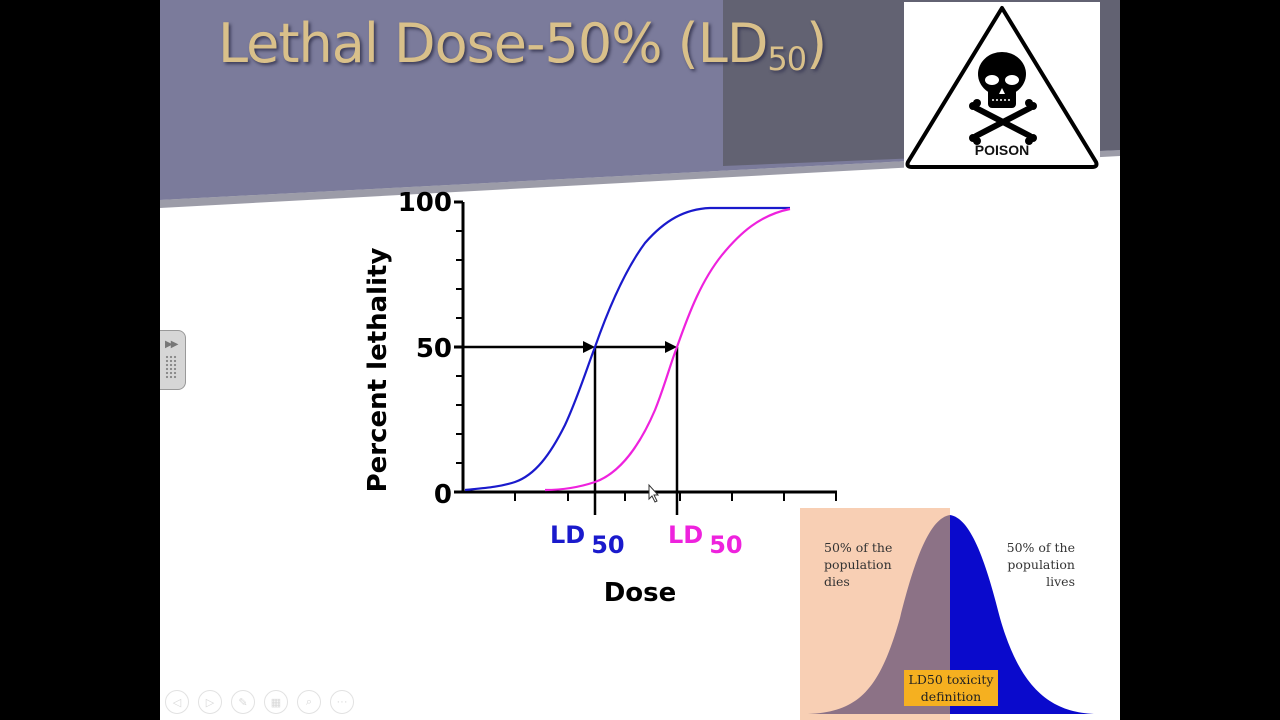 The height and width of the screenshot is (720, 1280). I want to click on definition-box, so click(951, 688).